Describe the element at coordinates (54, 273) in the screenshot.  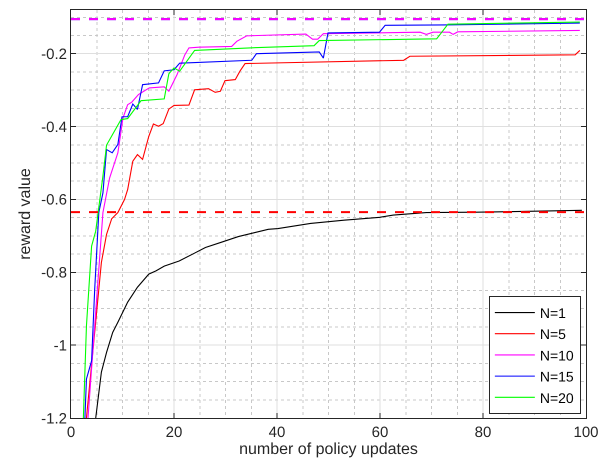
I see `y-tick-label: -0.8` at that location.